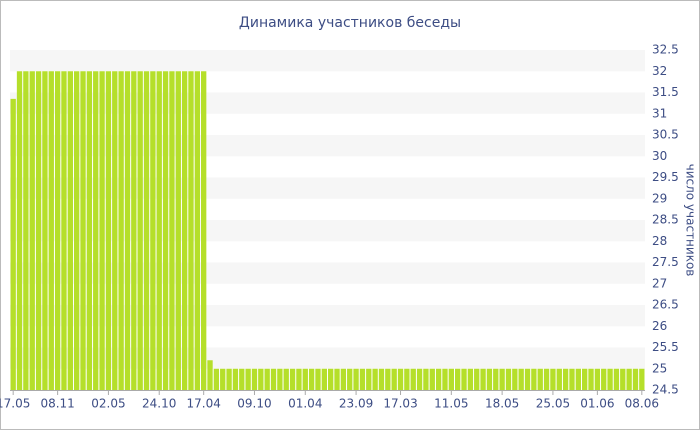 The height and width of the screenshot is (430, 700). Describe the element at coordinates (665, 347) in the screenshot. I see `y-tick-label: 25.5` at that location.